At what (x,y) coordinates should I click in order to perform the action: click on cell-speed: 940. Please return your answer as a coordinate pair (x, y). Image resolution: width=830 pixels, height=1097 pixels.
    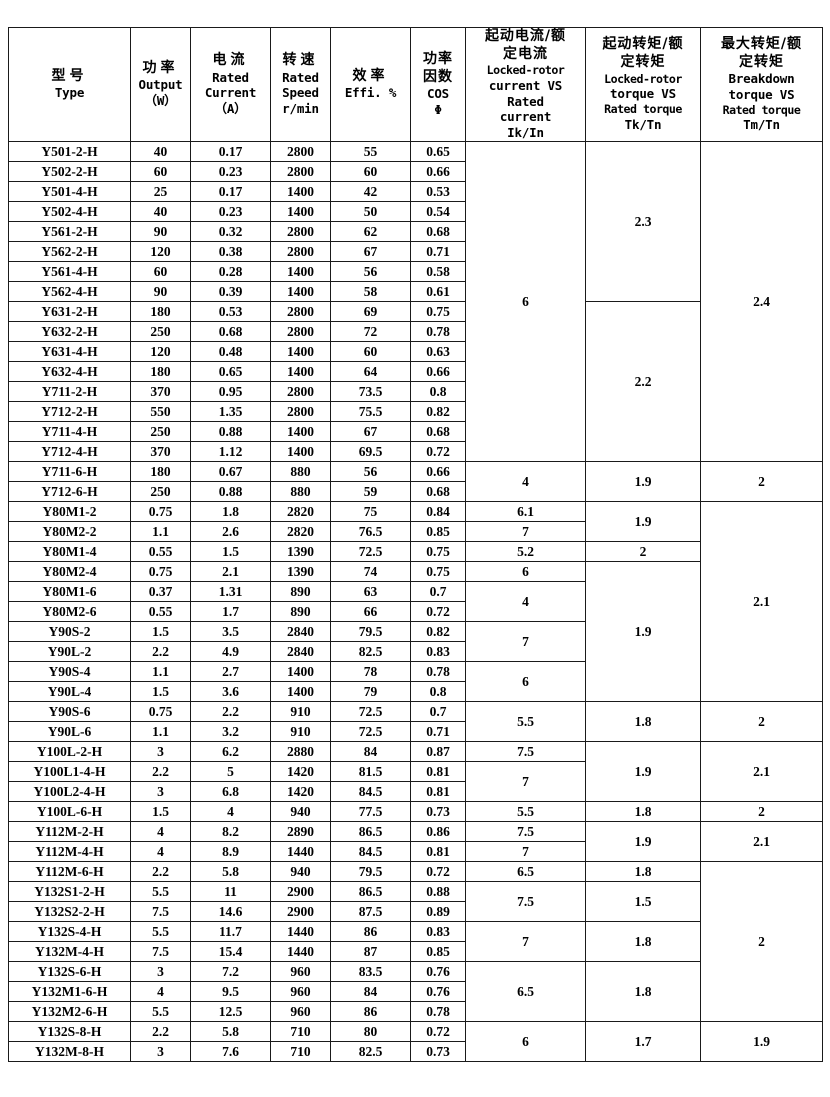
    Looking at the image, I should click on (300, 811).